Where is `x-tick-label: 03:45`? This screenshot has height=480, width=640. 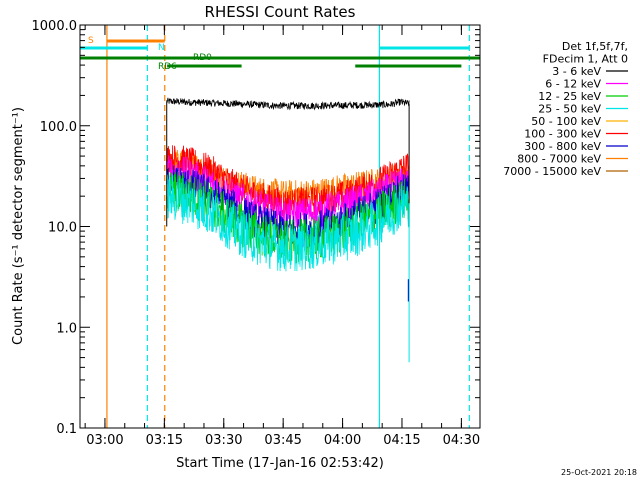 x-tick-label: 03:45 is located at coordinates (282, 440).